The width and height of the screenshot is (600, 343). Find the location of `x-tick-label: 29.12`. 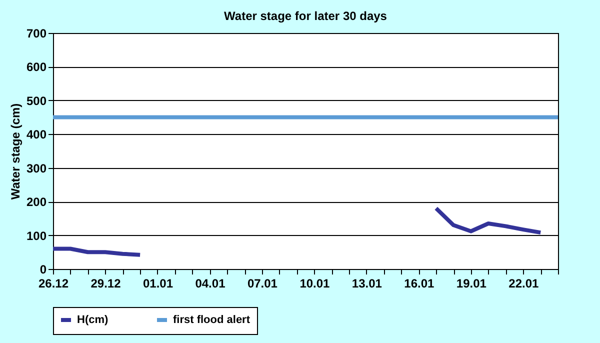

x-tick-label: 29.12 is located at coordinates (106, 283).